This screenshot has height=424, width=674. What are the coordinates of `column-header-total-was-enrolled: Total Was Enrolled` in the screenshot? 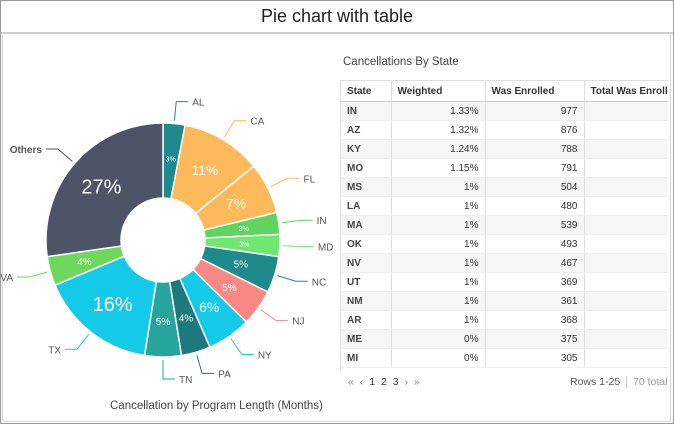 It's located at (626, 91).